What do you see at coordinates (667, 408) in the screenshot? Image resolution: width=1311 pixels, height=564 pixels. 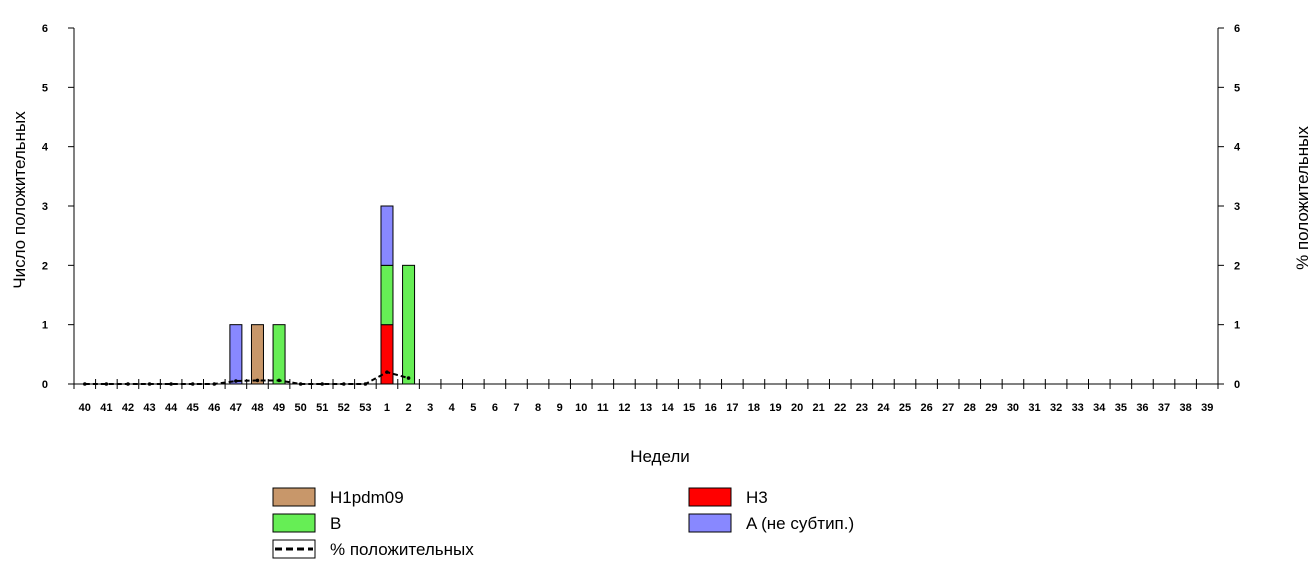 I see `x-tick-label: 14` at bounding box center [667, 408].